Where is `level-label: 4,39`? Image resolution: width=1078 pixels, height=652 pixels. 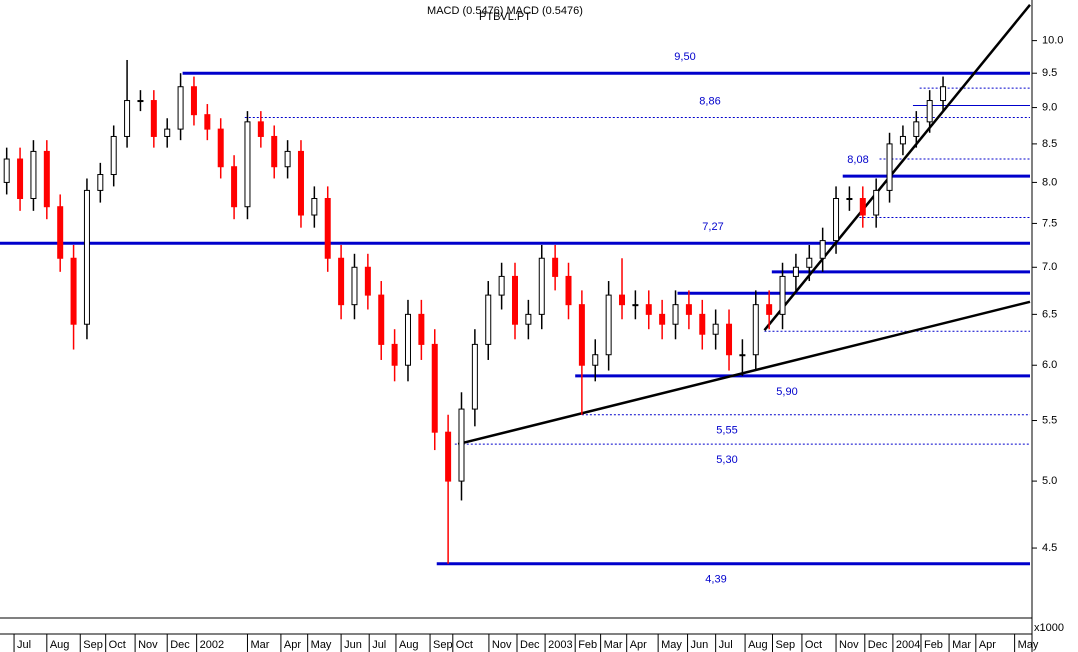
level-label: 4,39 is located at coordinates (715, 580).